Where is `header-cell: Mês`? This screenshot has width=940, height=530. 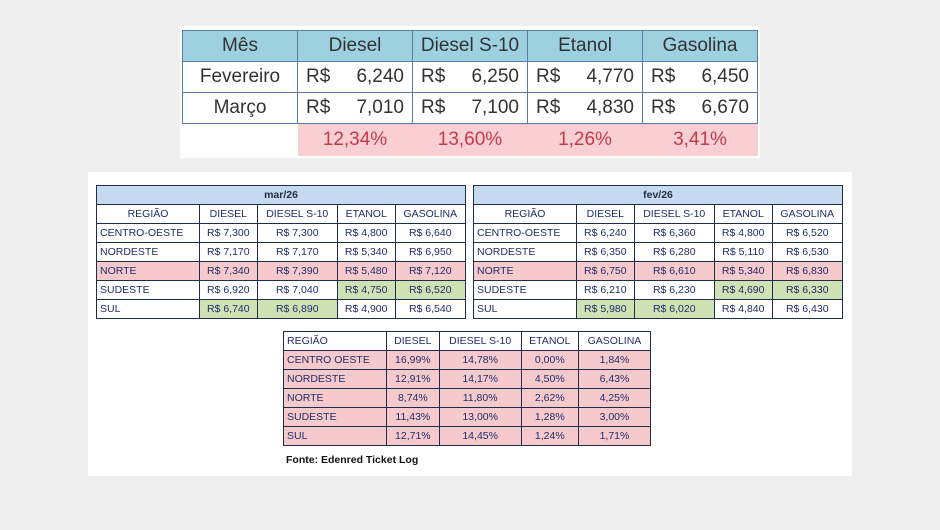 header-cell: Mês is located at coordinates (240, 46).